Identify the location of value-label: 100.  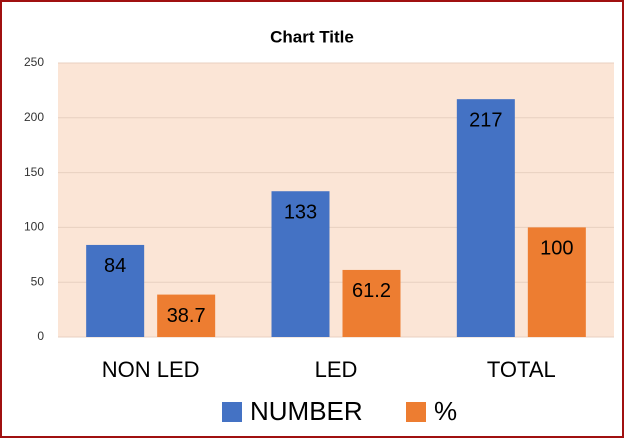
(556, 249).